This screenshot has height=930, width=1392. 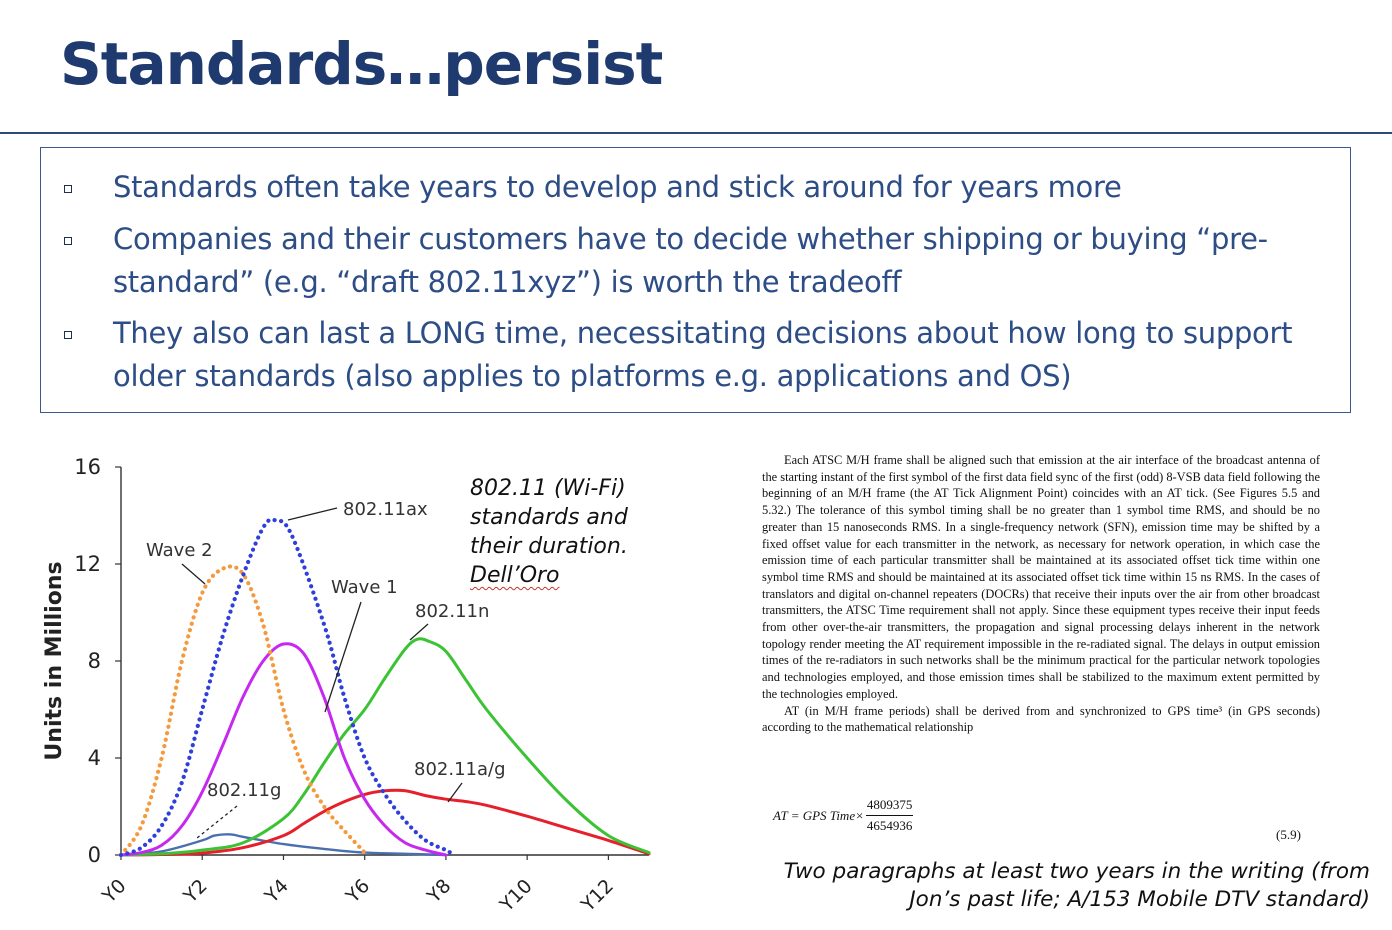 I want to click on y-tick-label: 16, so click(x=87, y=467).